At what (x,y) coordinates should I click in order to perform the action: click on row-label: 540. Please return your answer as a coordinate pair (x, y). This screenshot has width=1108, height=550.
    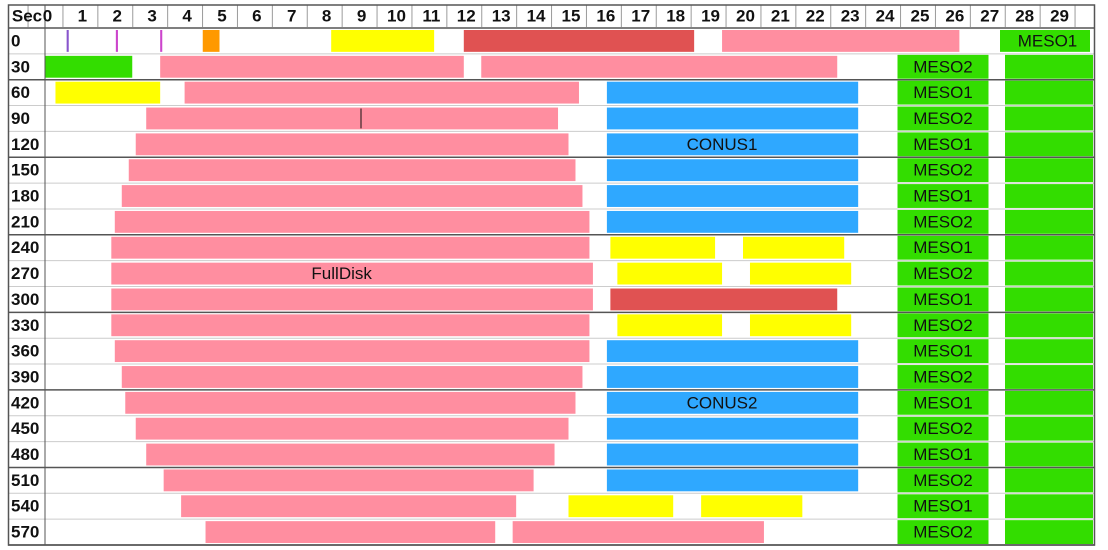
    Looking at the image, I should click on (25, 506).